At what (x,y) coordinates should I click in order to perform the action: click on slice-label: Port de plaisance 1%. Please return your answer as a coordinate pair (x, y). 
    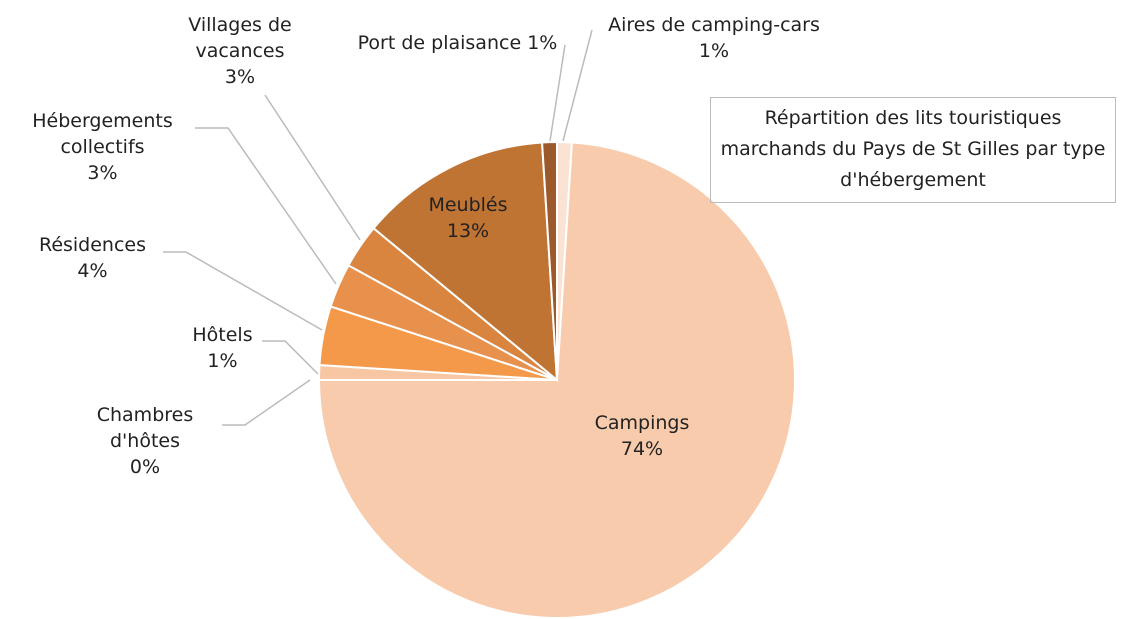
    Looking at the image, I should click on (457, 43).